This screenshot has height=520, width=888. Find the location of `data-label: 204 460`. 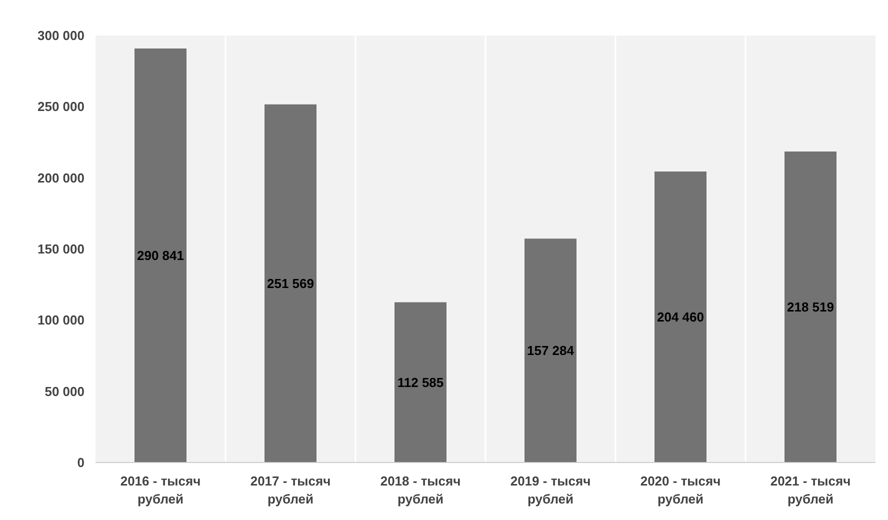

data-label: 204 460 is located at coordinates (680, 316).